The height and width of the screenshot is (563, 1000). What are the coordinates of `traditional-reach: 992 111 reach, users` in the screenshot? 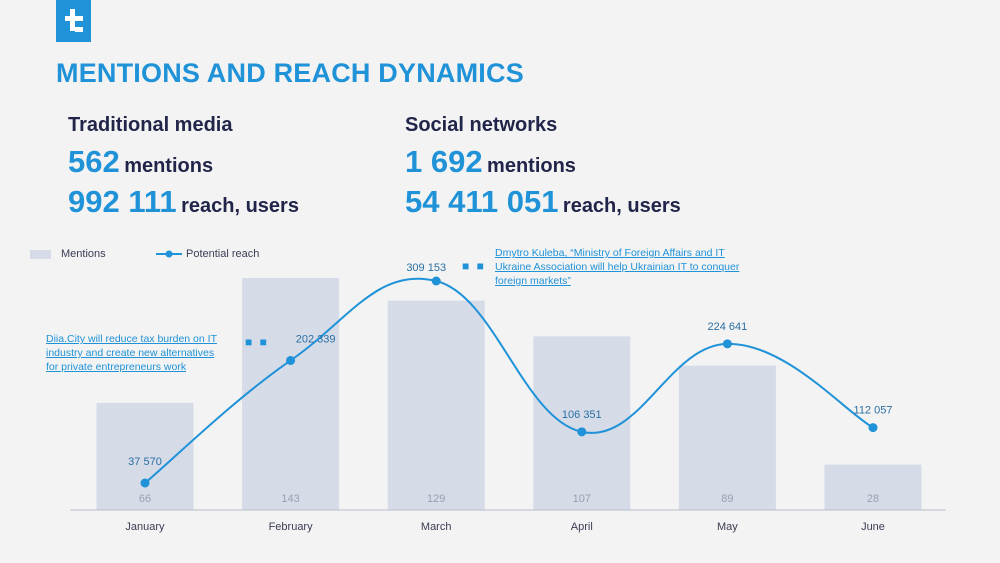 It's located at (183, 204).